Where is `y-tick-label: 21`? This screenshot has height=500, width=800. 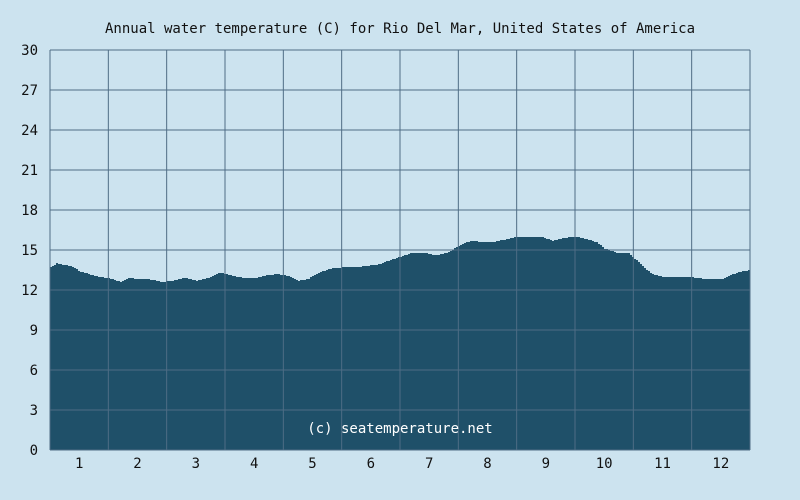
y-tick-label: 21 is located at coordinates (29, 171).